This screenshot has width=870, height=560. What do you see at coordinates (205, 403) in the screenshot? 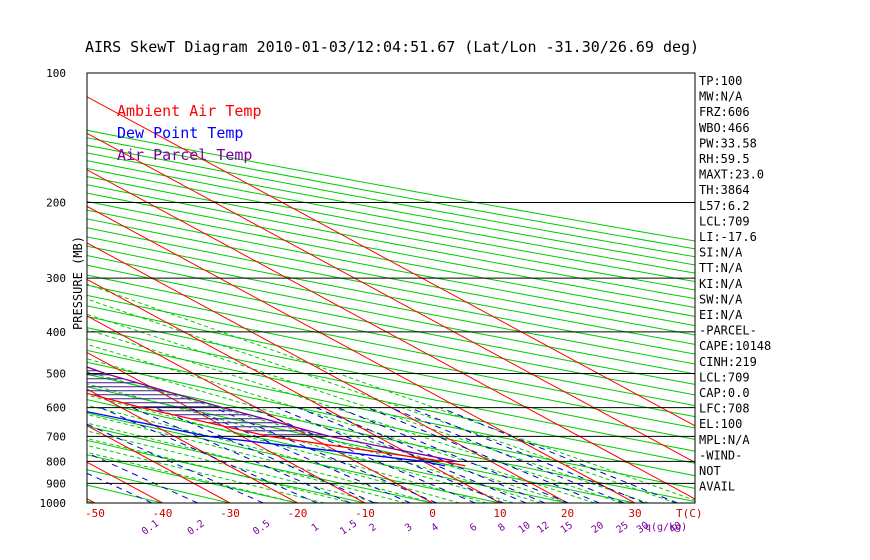
I see `cape-fill` at bounding box center [205, 403].